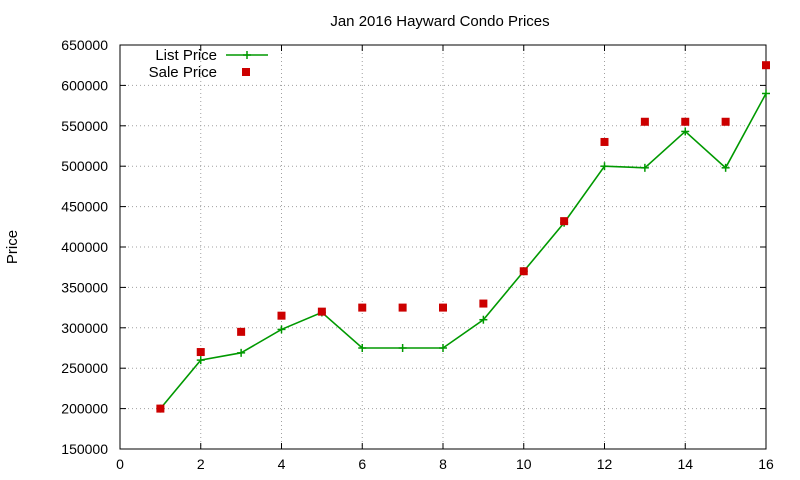 The width and height of the screenshot is (800, 480). I want to click on y-axis-label: Price, so click(12, 247).